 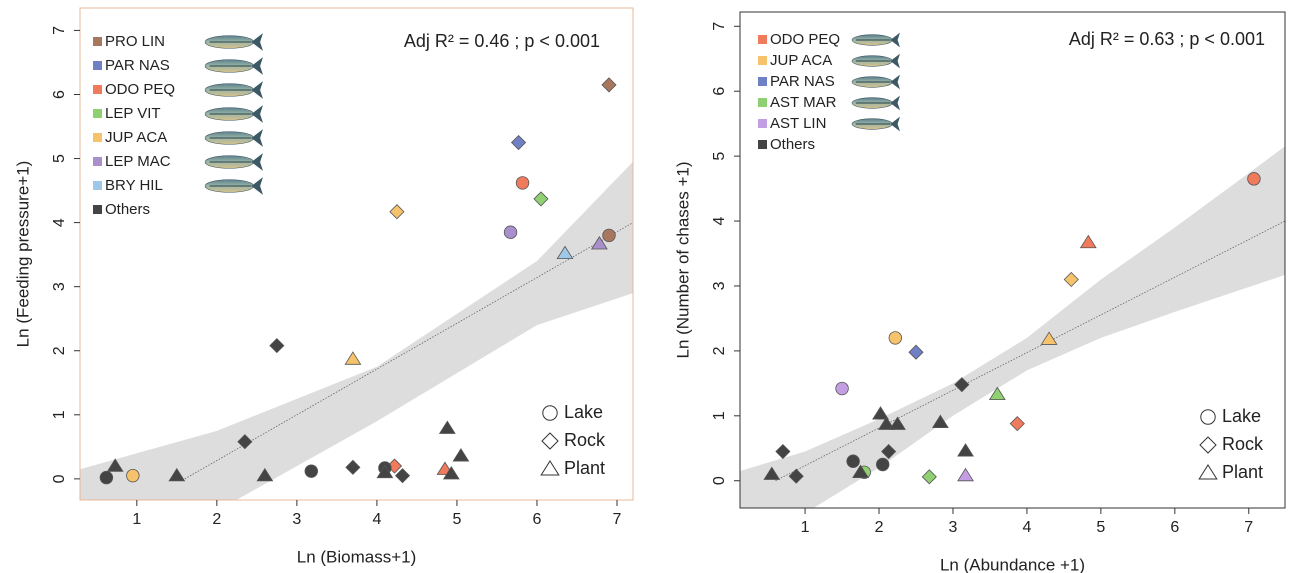 What do you see at coordinates (134, 185) in the screenshot?
I see `legend-label: BRY HIL` at bounding box center [134, 185].